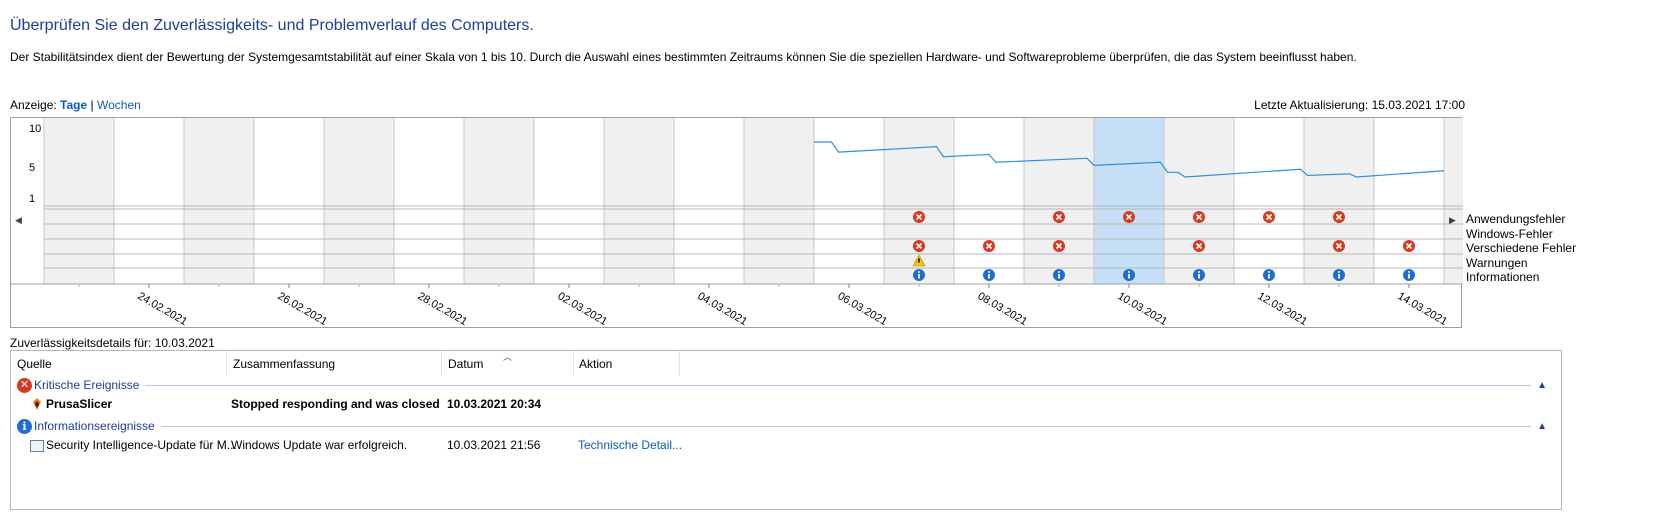 The height and width of the screenshot is (519, 1676). I want to click on group-title: Informationsereignisse, so click(94, 426).